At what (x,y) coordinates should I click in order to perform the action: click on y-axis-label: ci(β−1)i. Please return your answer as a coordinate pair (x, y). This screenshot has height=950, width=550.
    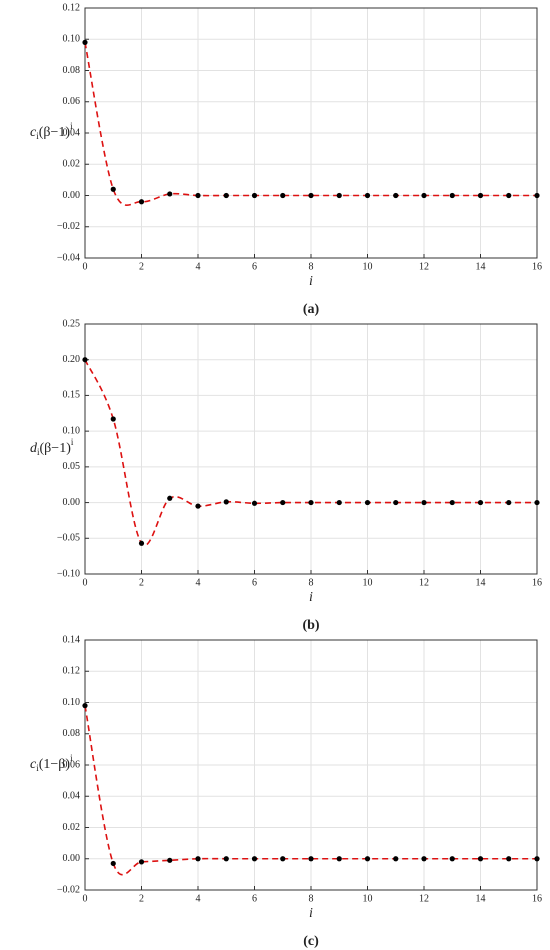
    Looking at the image, I should click on (51, 131).